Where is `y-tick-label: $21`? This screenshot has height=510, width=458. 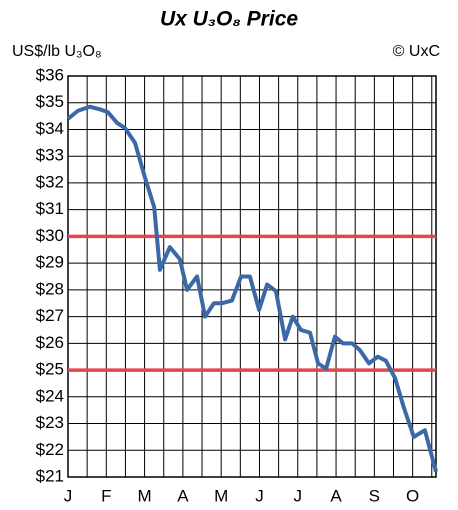 y-tick-label: $21 is located at coordinates (50, 475).